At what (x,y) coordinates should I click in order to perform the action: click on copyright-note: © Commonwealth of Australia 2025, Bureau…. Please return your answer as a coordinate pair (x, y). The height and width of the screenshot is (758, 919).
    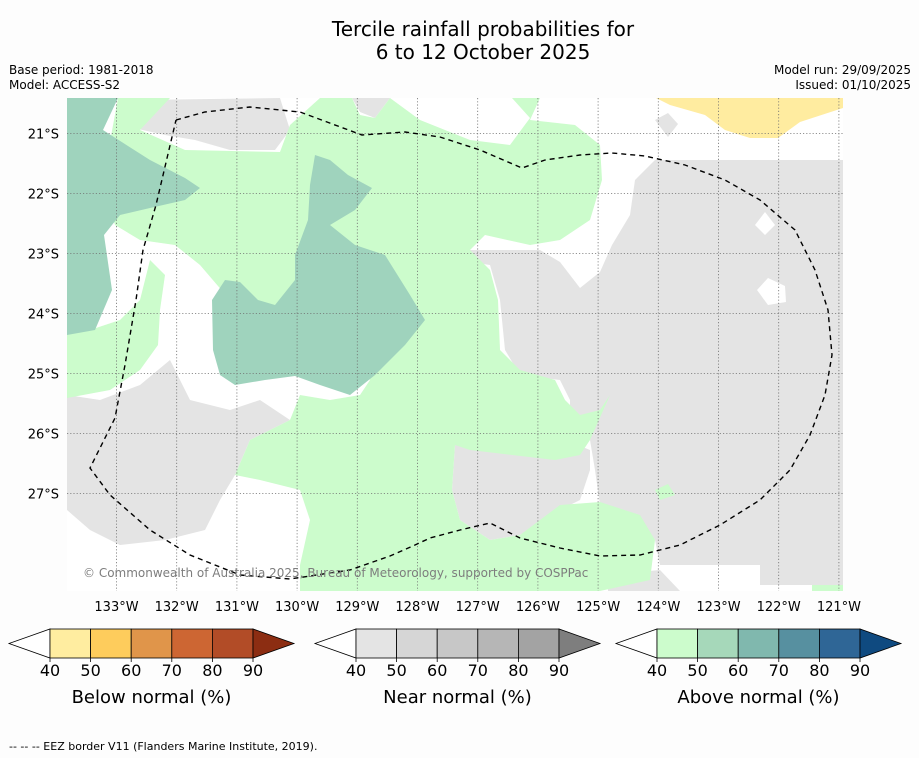
    Looking at the image, I should click on (335, 573).